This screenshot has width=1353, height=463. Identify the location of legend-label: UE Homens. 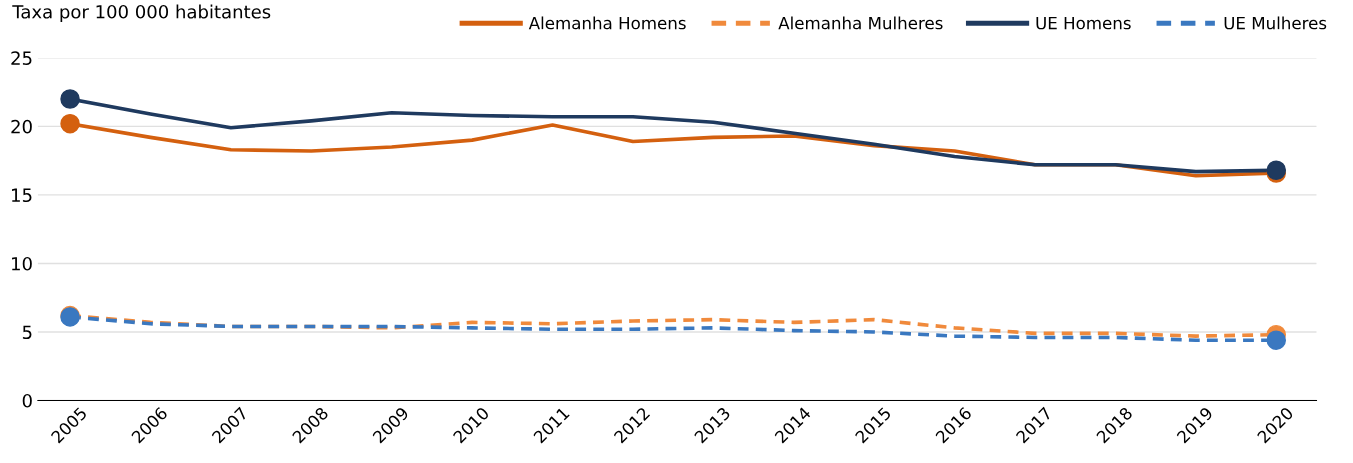
(1083, 23).